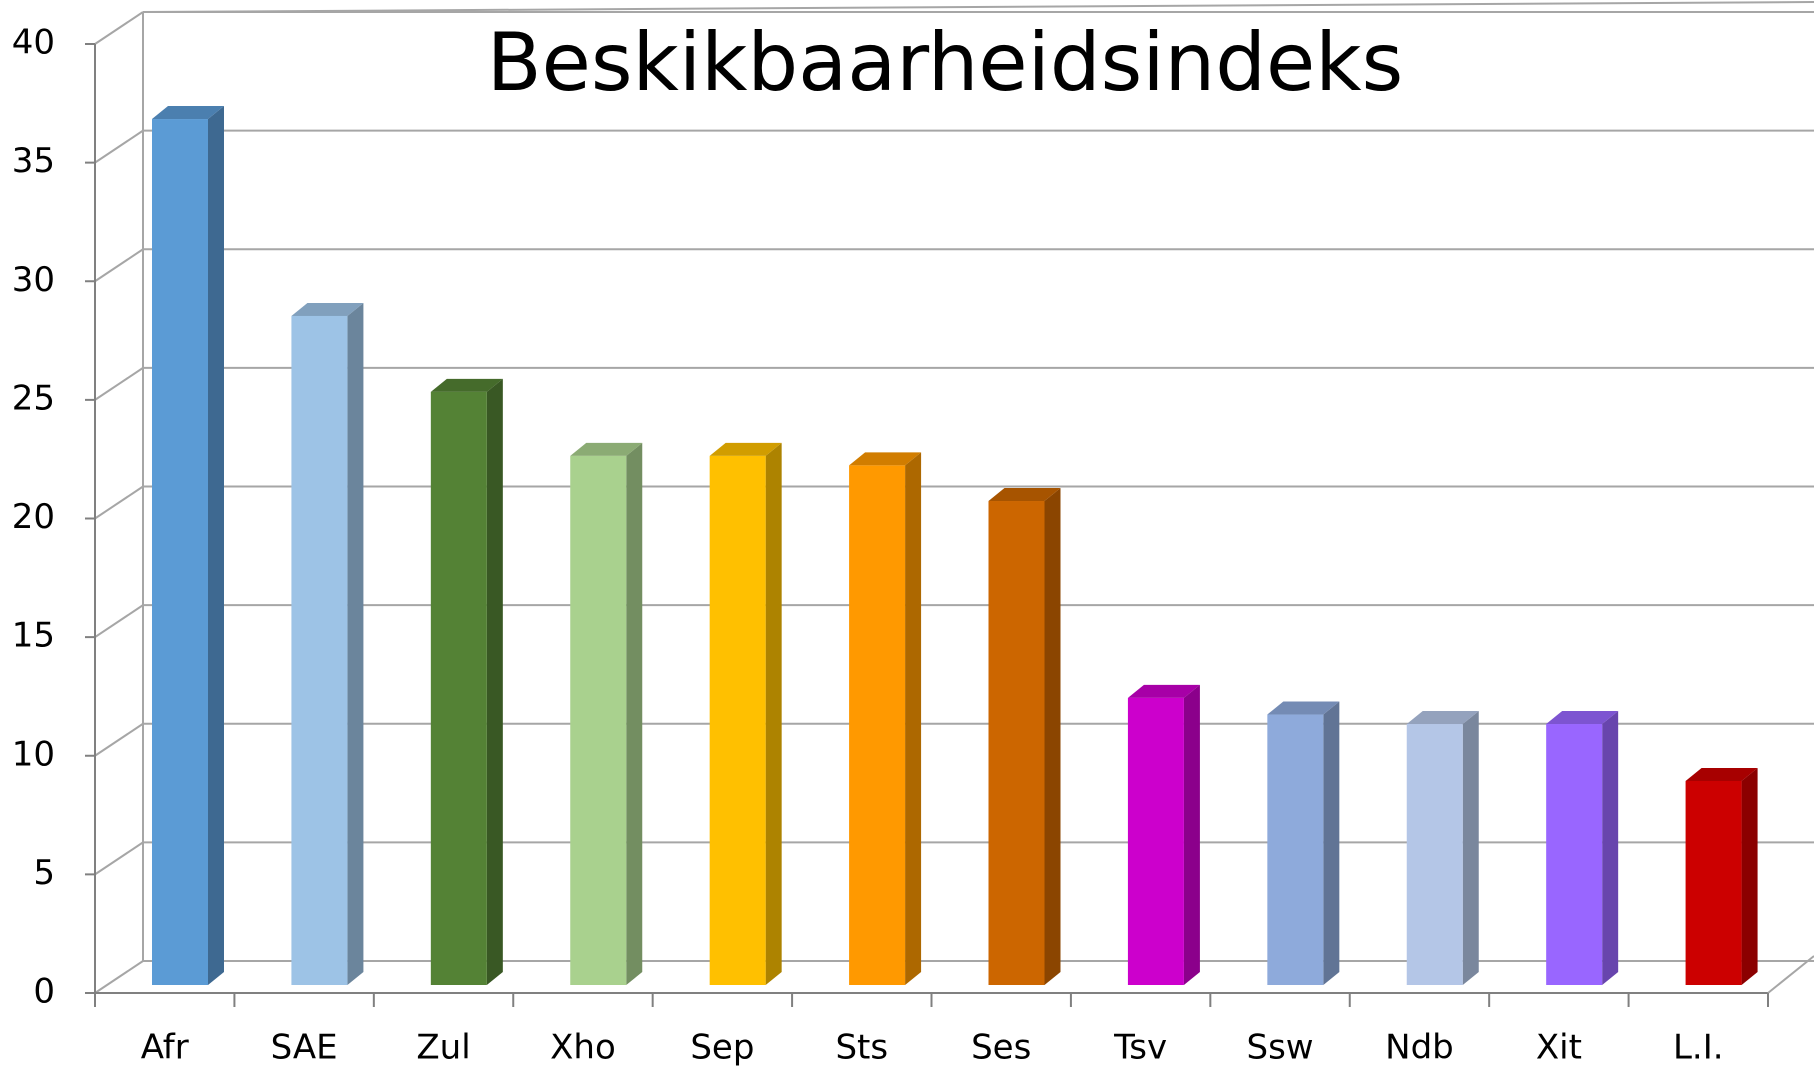 Image resolution: width=1814 pixels, height=1072 pixels. What do you see at coordinates (33, 398) in the screenshot?
I see `y-tick-label: 25` at bounding box center [33, 398].